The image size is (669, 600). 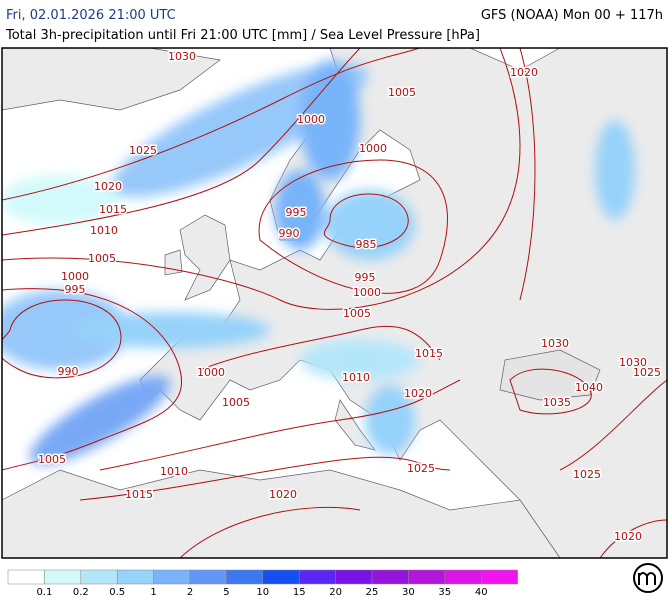 I want to click on header-right: GFS (NOAA) Mon 00 + 117h, so click(x=572, y=15).